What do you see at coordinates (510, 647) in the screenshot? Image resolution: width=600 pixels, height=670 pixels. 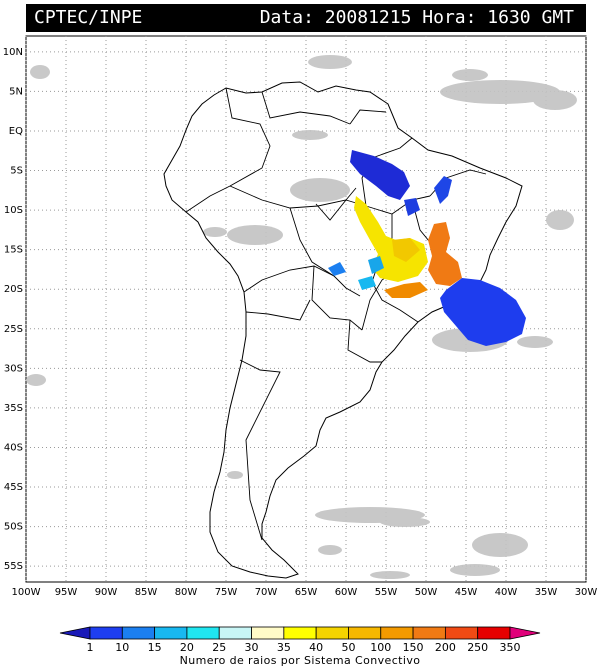 I see `colorbar-tick-label: 350` at bounding box center [510, 647].